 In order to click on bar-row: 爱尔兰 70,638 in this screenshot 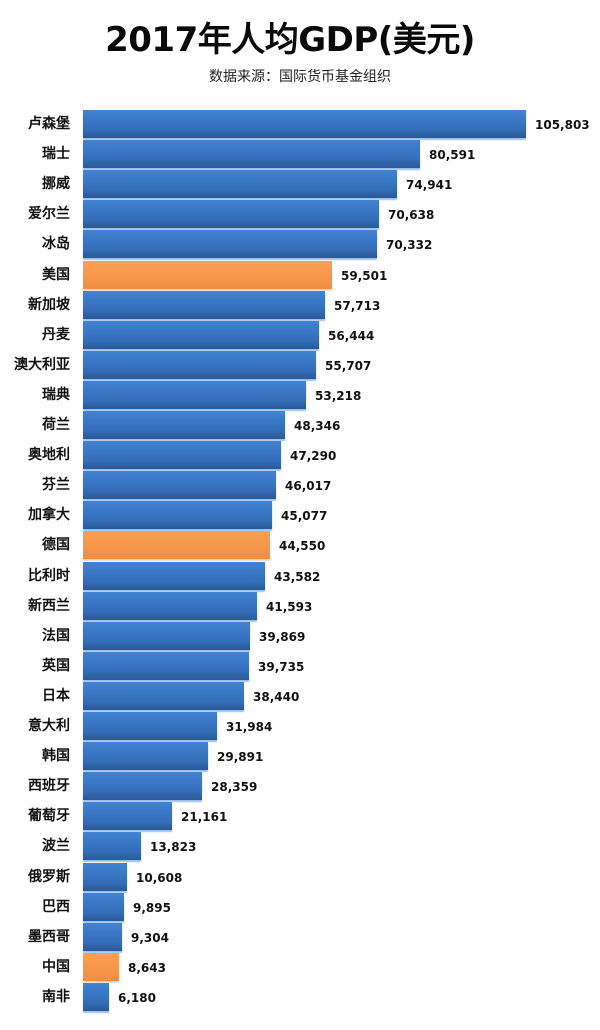, I will do `click(300, 214)`.